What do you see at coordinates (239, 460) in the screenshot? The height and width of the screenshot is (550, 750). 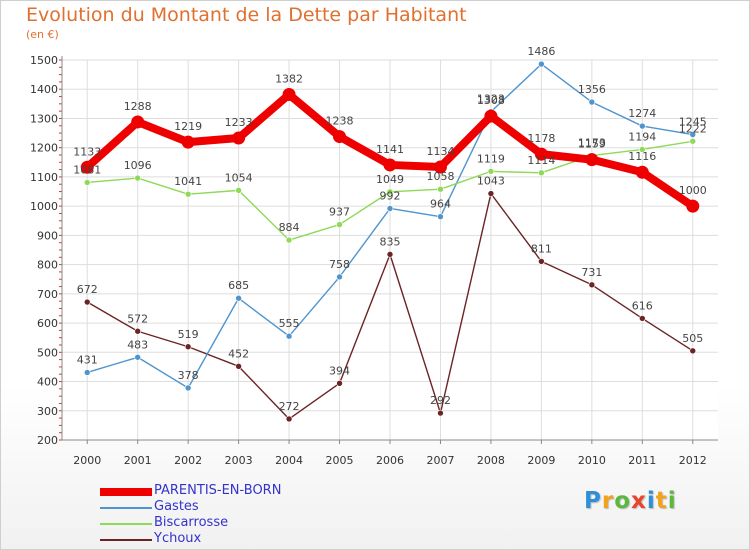 I see `x-tick-label-2003: 2003` at bounding box center [239, 460].